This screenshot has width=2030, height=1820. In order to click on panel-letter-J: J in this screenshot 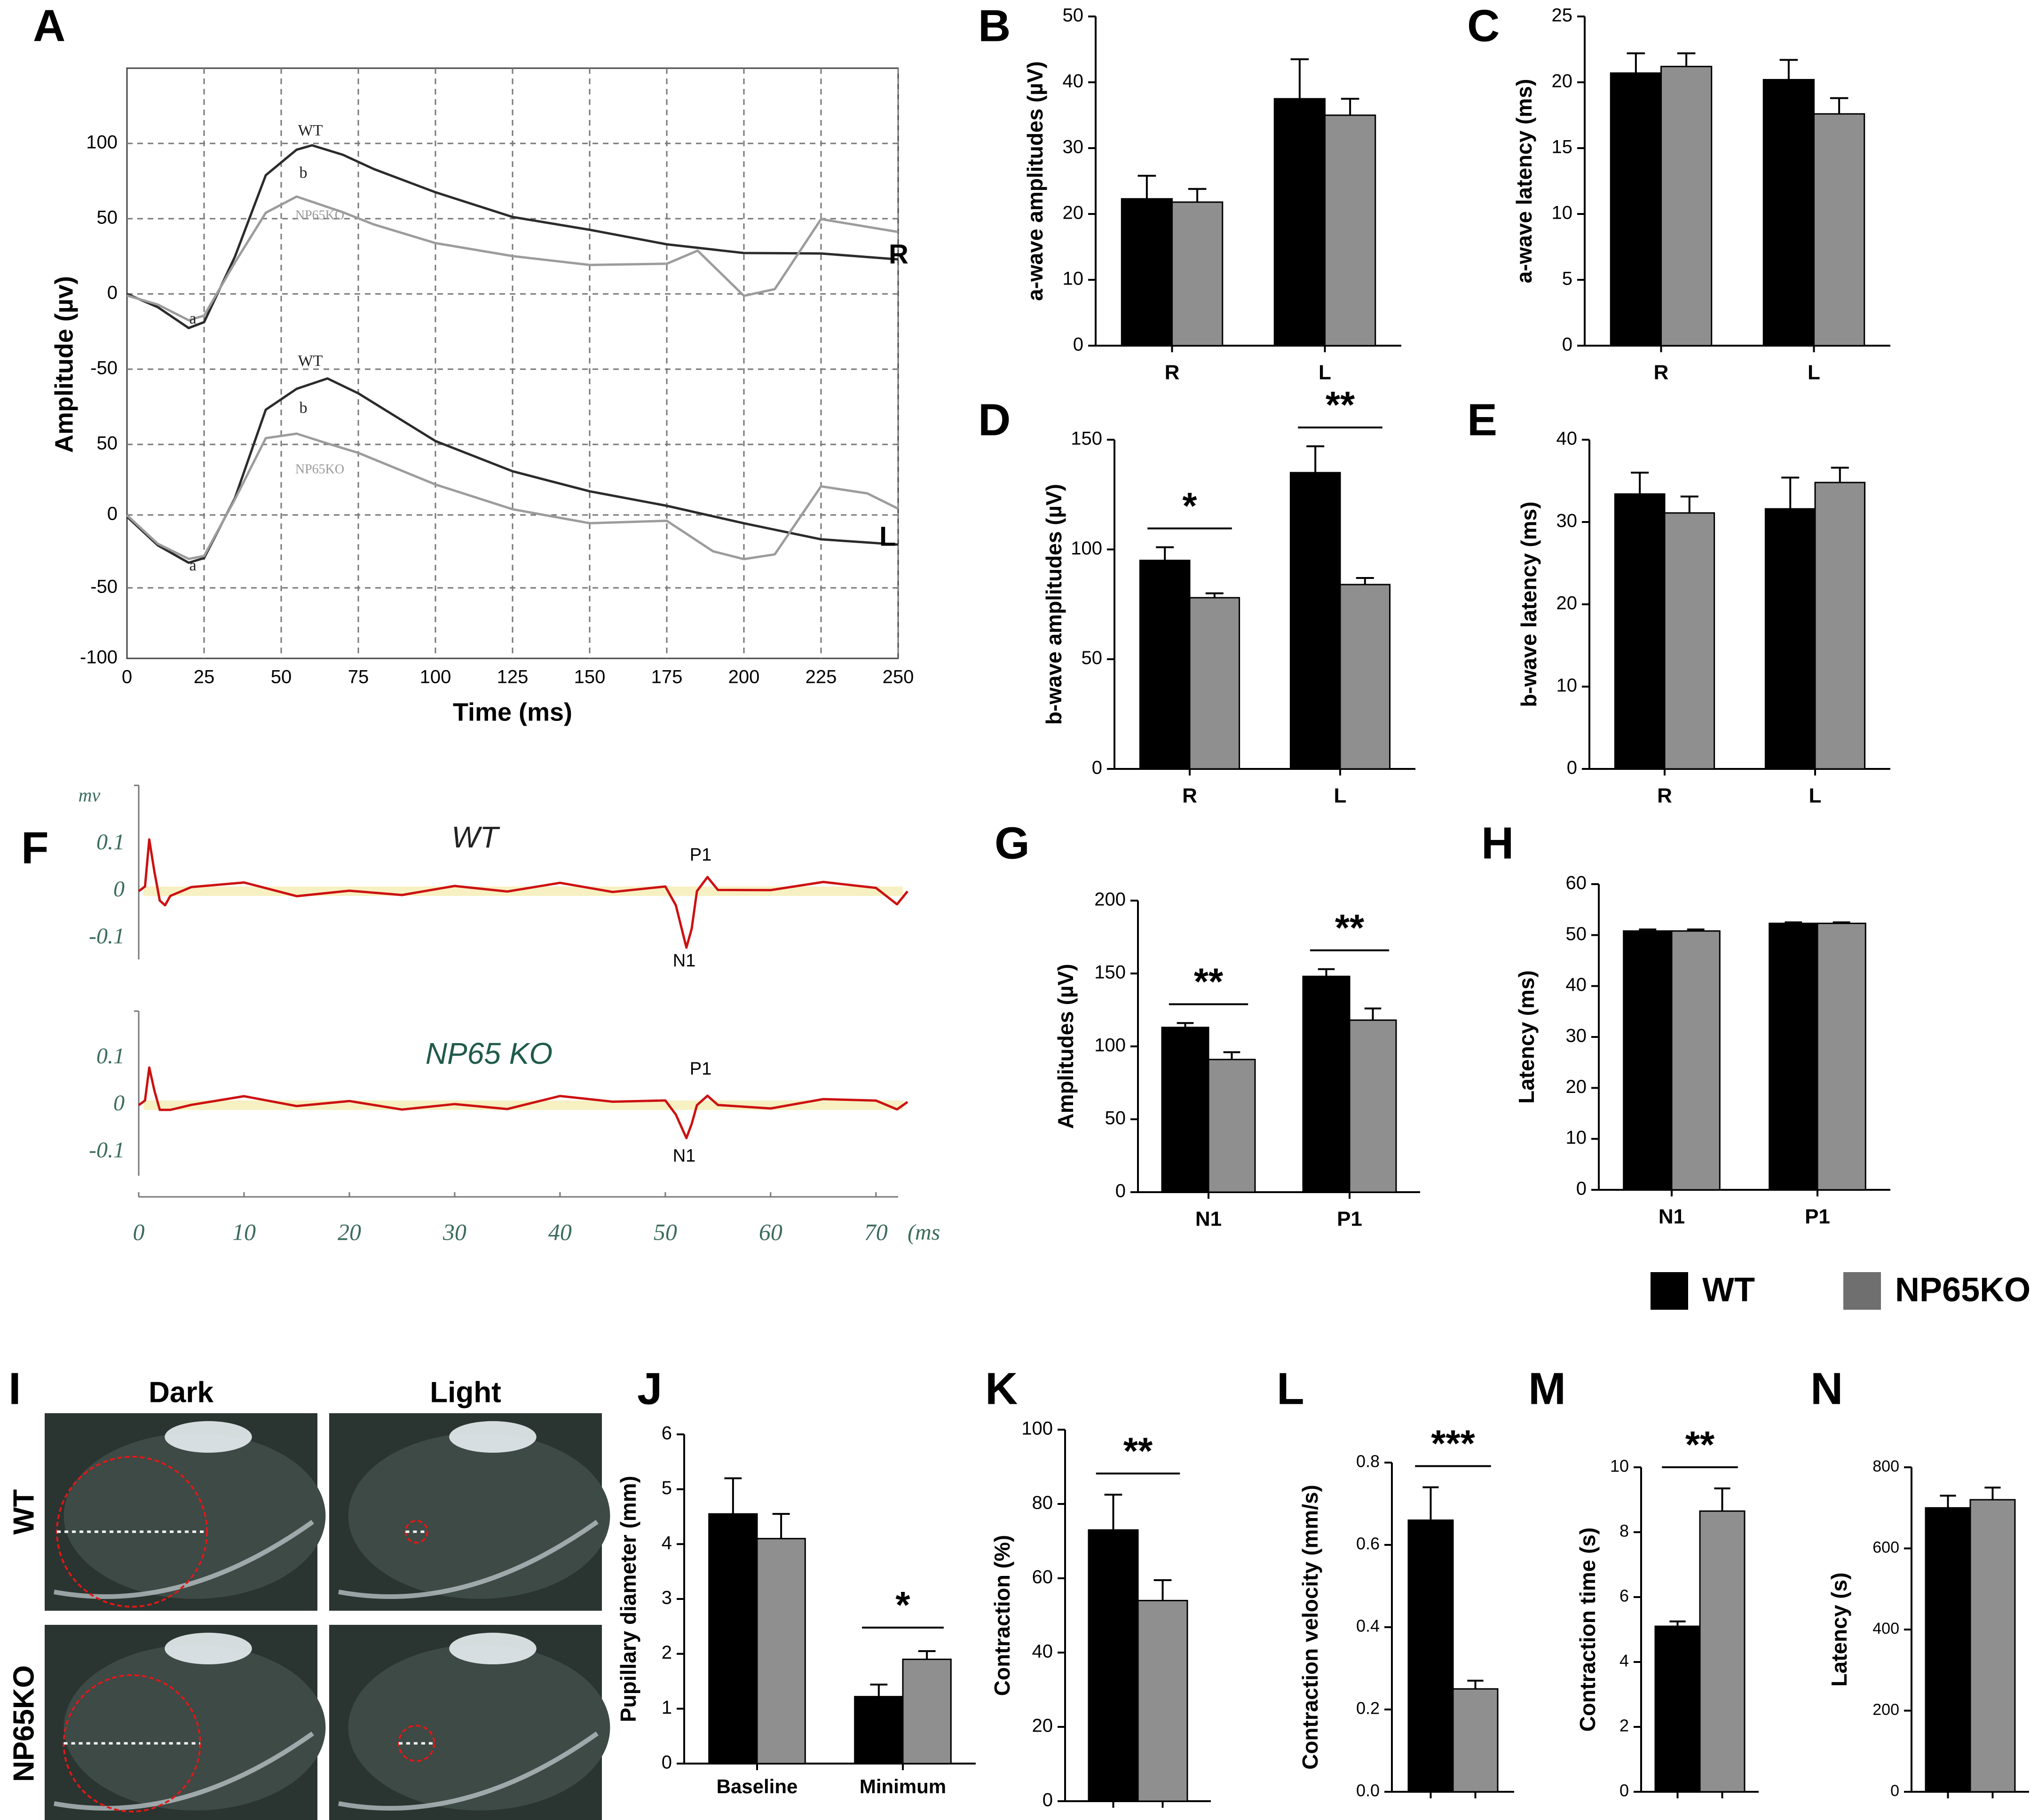, I will do `click(649, 1388)`.